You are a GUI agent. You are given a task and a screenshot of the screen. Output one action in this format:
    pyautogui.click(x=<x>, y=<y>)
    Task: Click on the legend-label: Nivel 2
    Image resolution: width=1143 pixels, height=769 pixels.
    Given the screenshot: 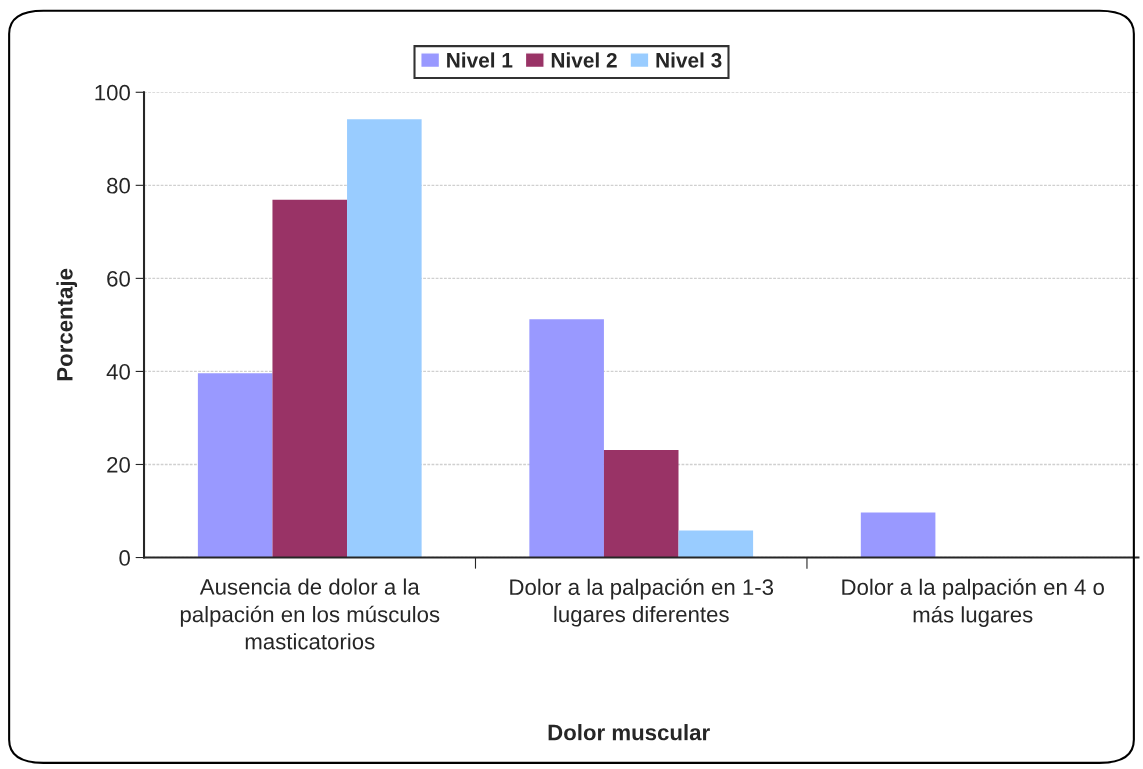 What is the action you would take?
    pyautogui.click(x=584, y=60)
    